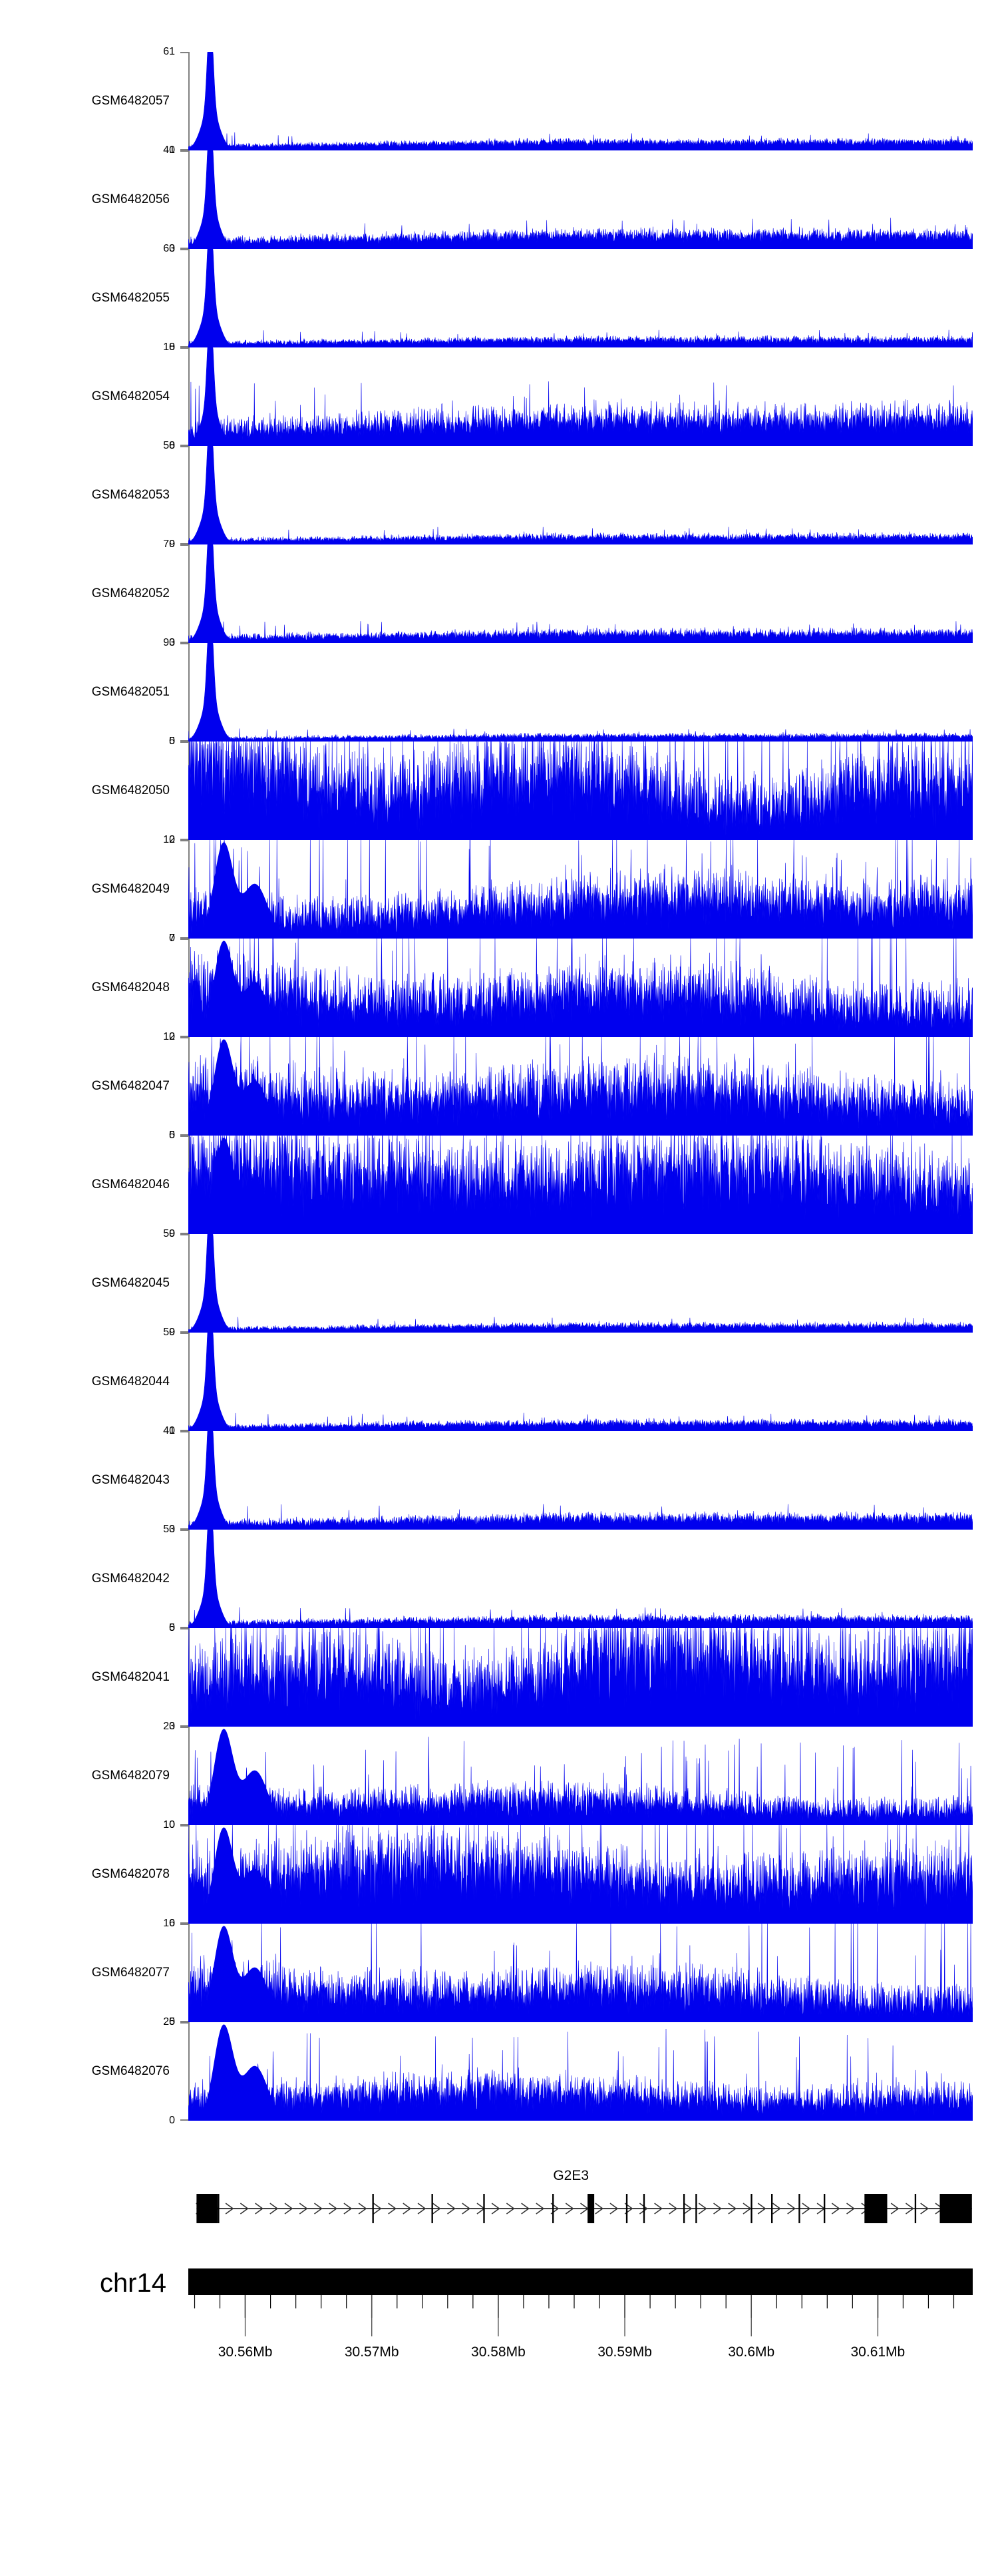 The image size is (998, 2576). I want to click on axis-tick-label: 30.6Mb, so click(751, 2352).